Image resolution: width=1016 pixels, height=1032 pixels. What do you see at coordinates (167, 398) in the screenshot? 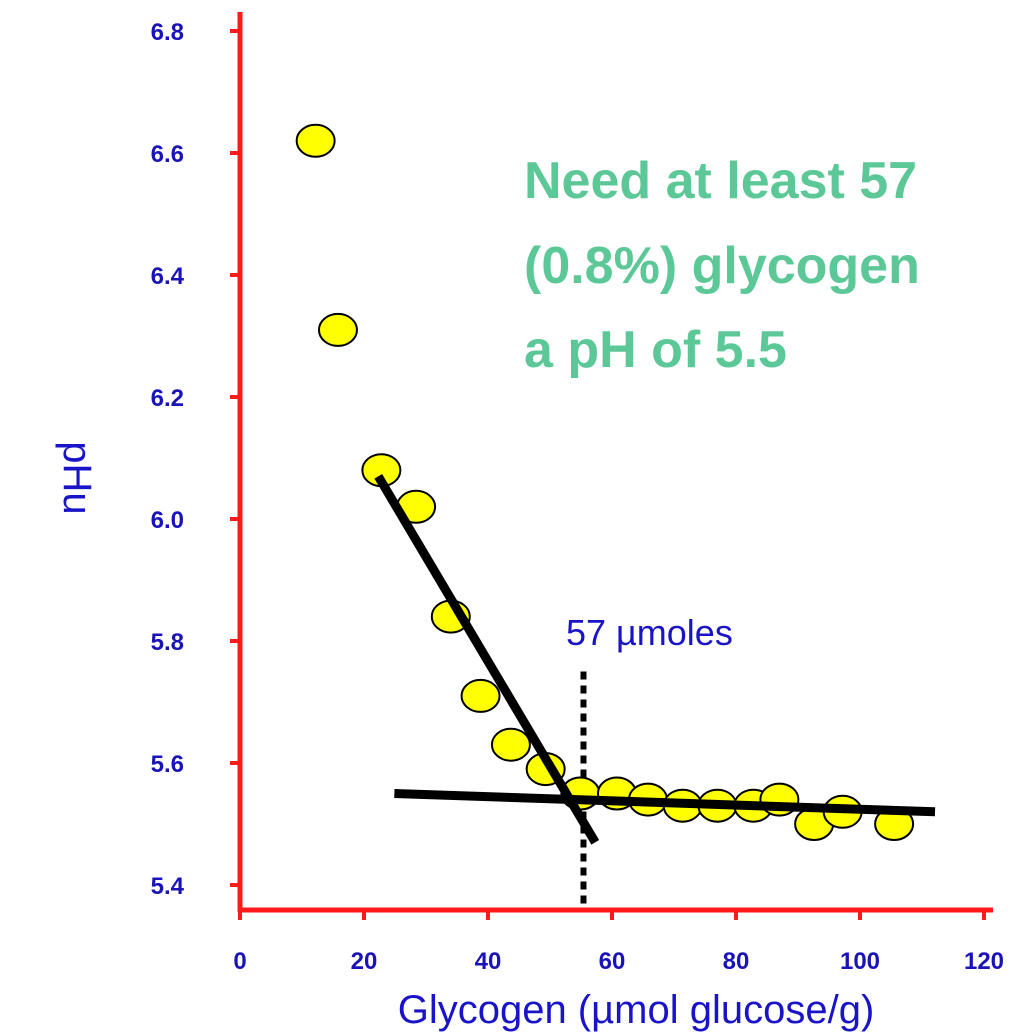
I see `y-tick-label-4: 6.2` at bounding box center [167, 398].